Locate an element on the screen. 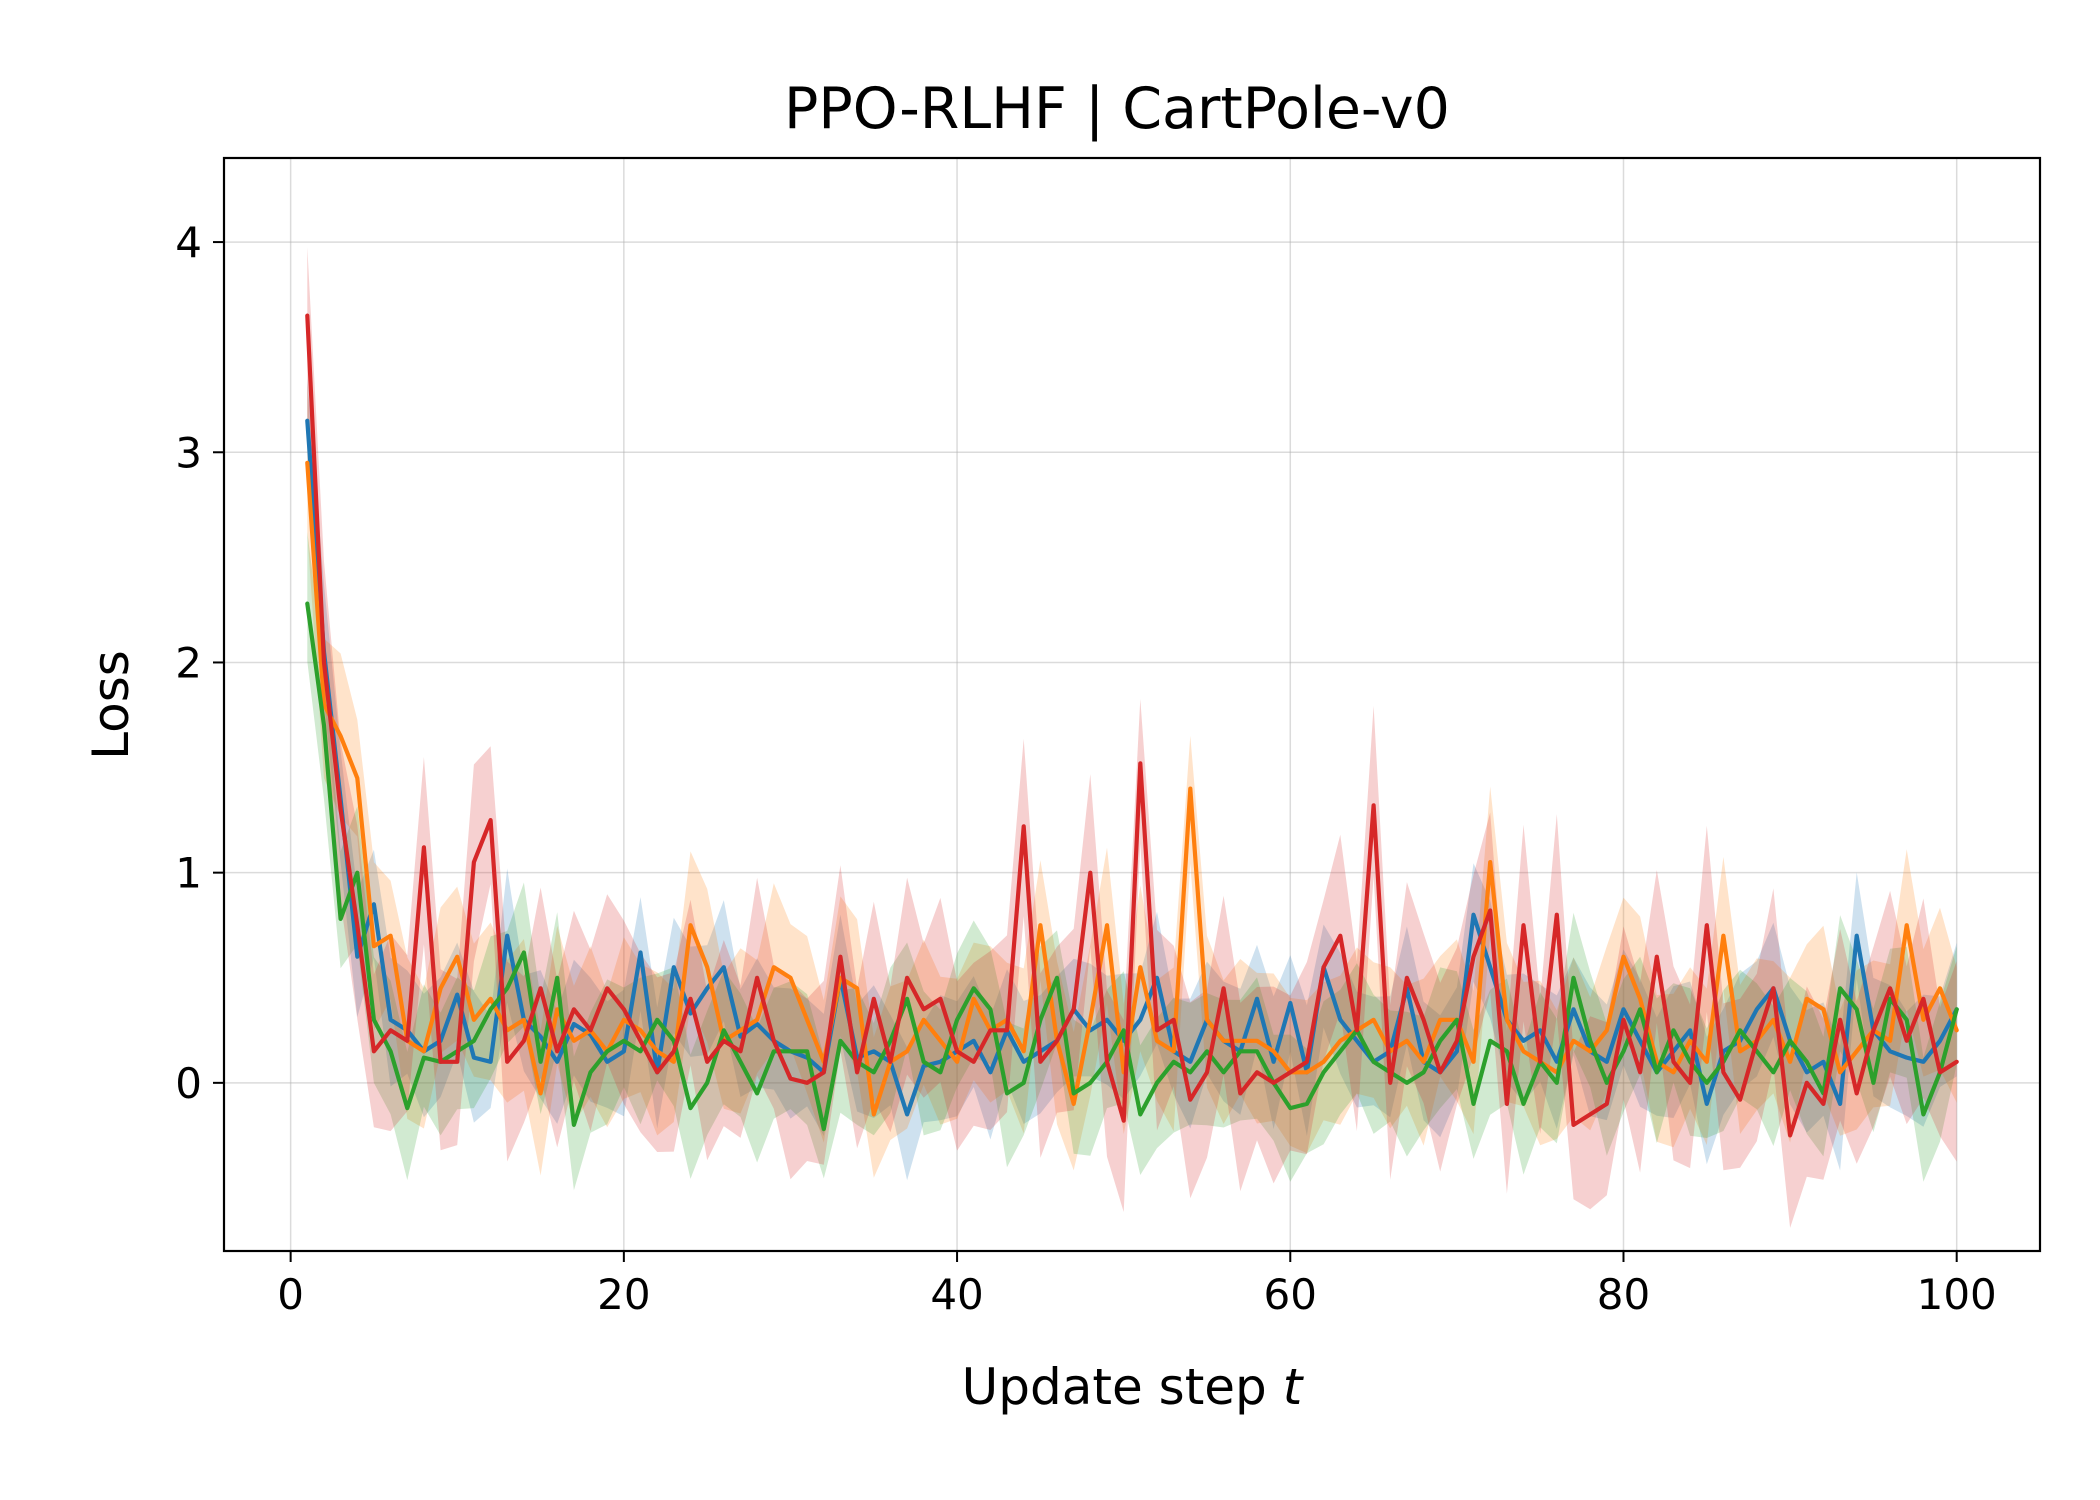 The width and height of the screenshot is (2100, 1500). x-tick-label: 80 is located at coordinates (1623, 1294).